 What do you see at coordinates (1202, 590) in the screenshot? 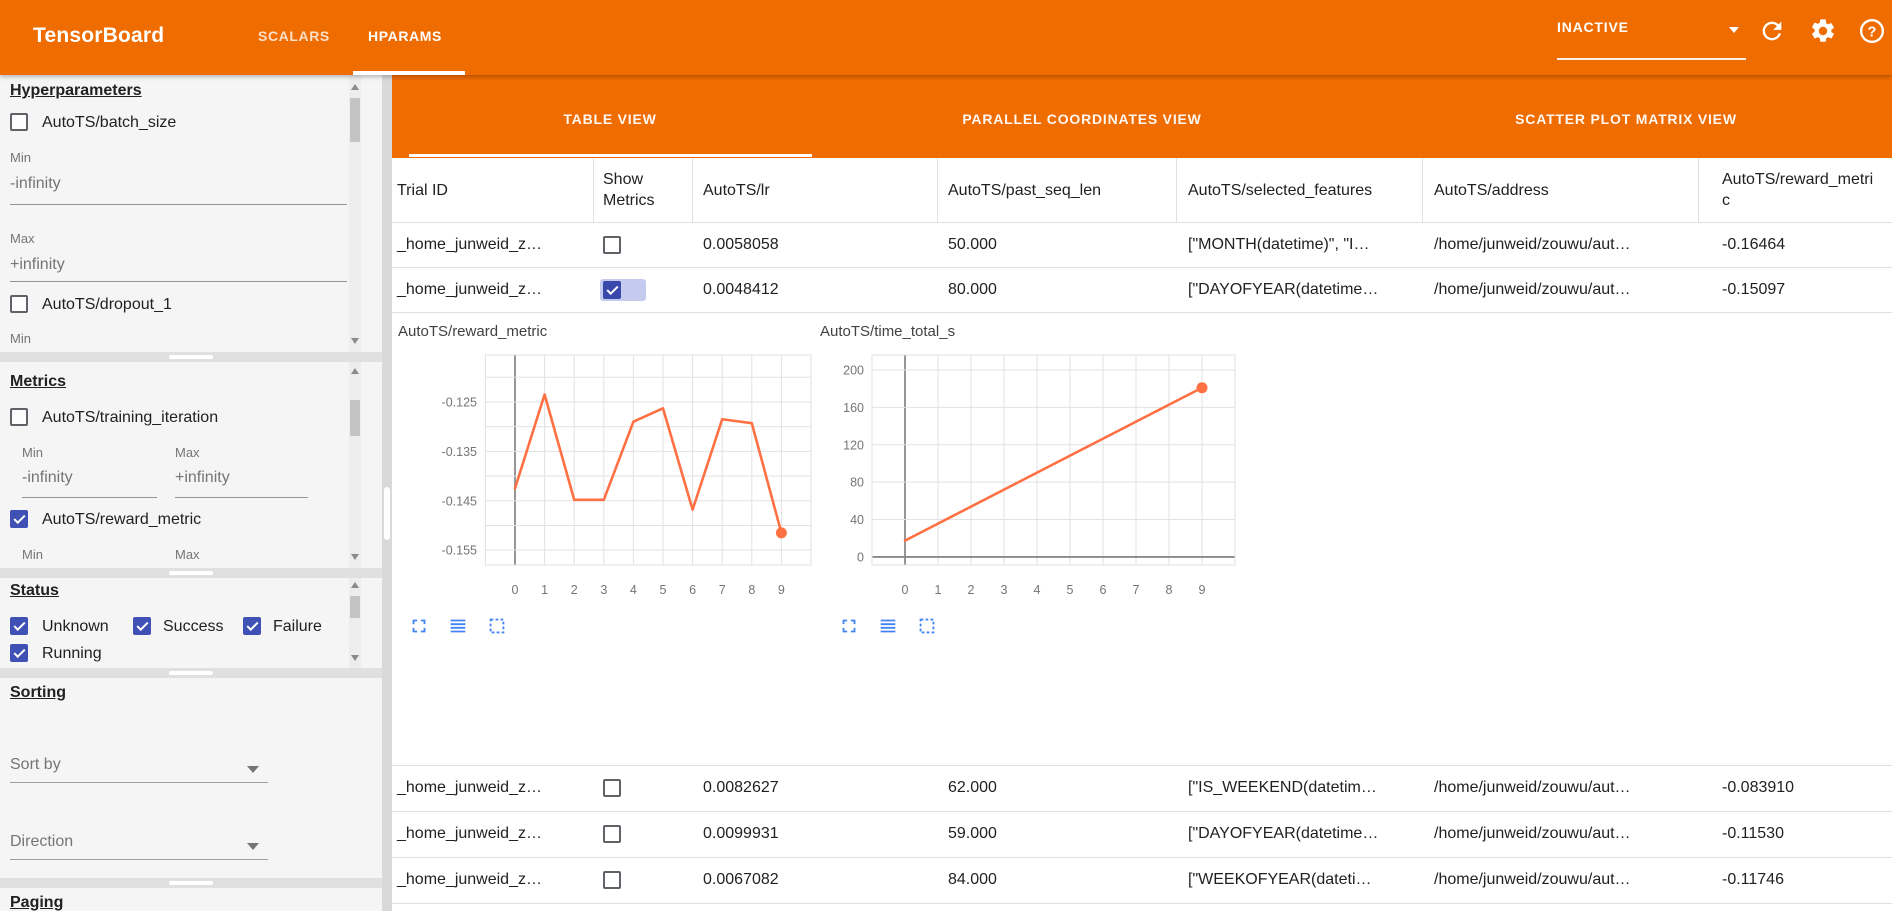
I see `svg-text: 9` at bounding box center [1202, 590].